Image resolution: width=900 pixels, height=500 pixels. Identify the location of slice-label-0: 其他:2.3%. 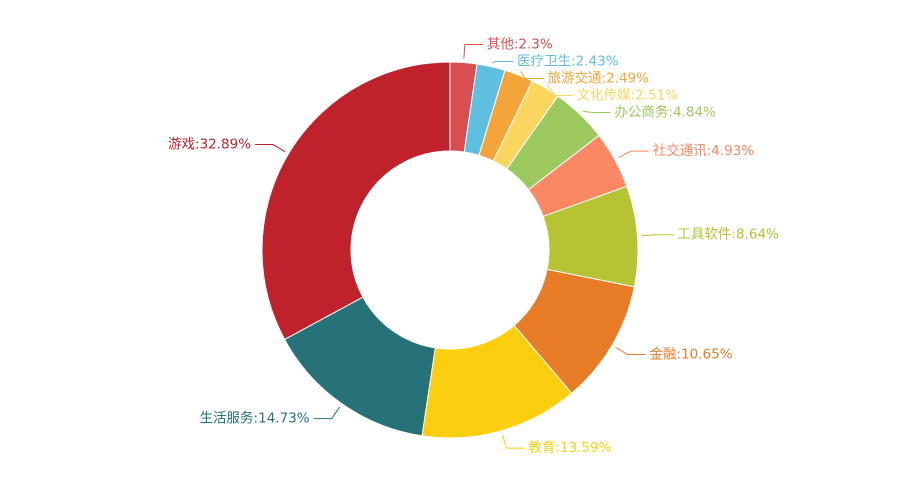
(520, 45).